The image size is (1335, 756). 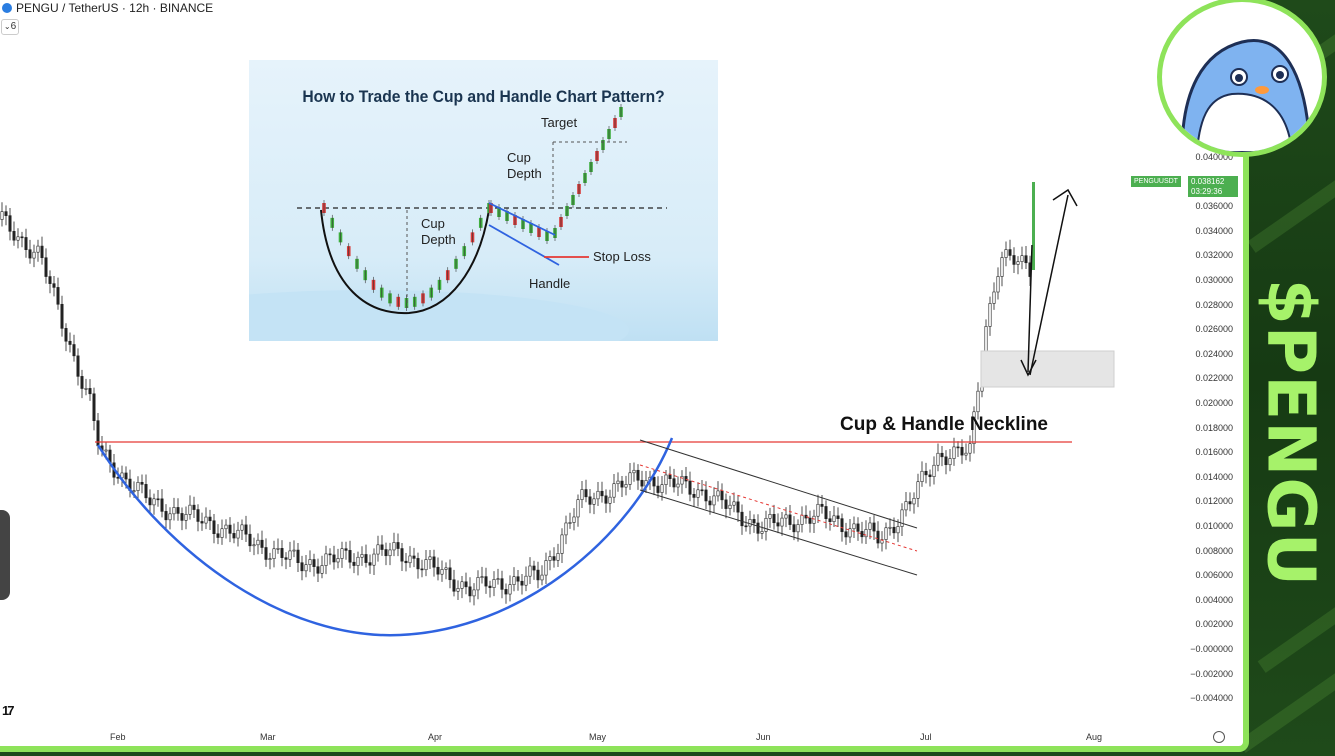 What do you see at coordinates (1211, 698) in the screenshot?
I see `price-axis-label: −0.004000` at bounding box center [1211, 698].